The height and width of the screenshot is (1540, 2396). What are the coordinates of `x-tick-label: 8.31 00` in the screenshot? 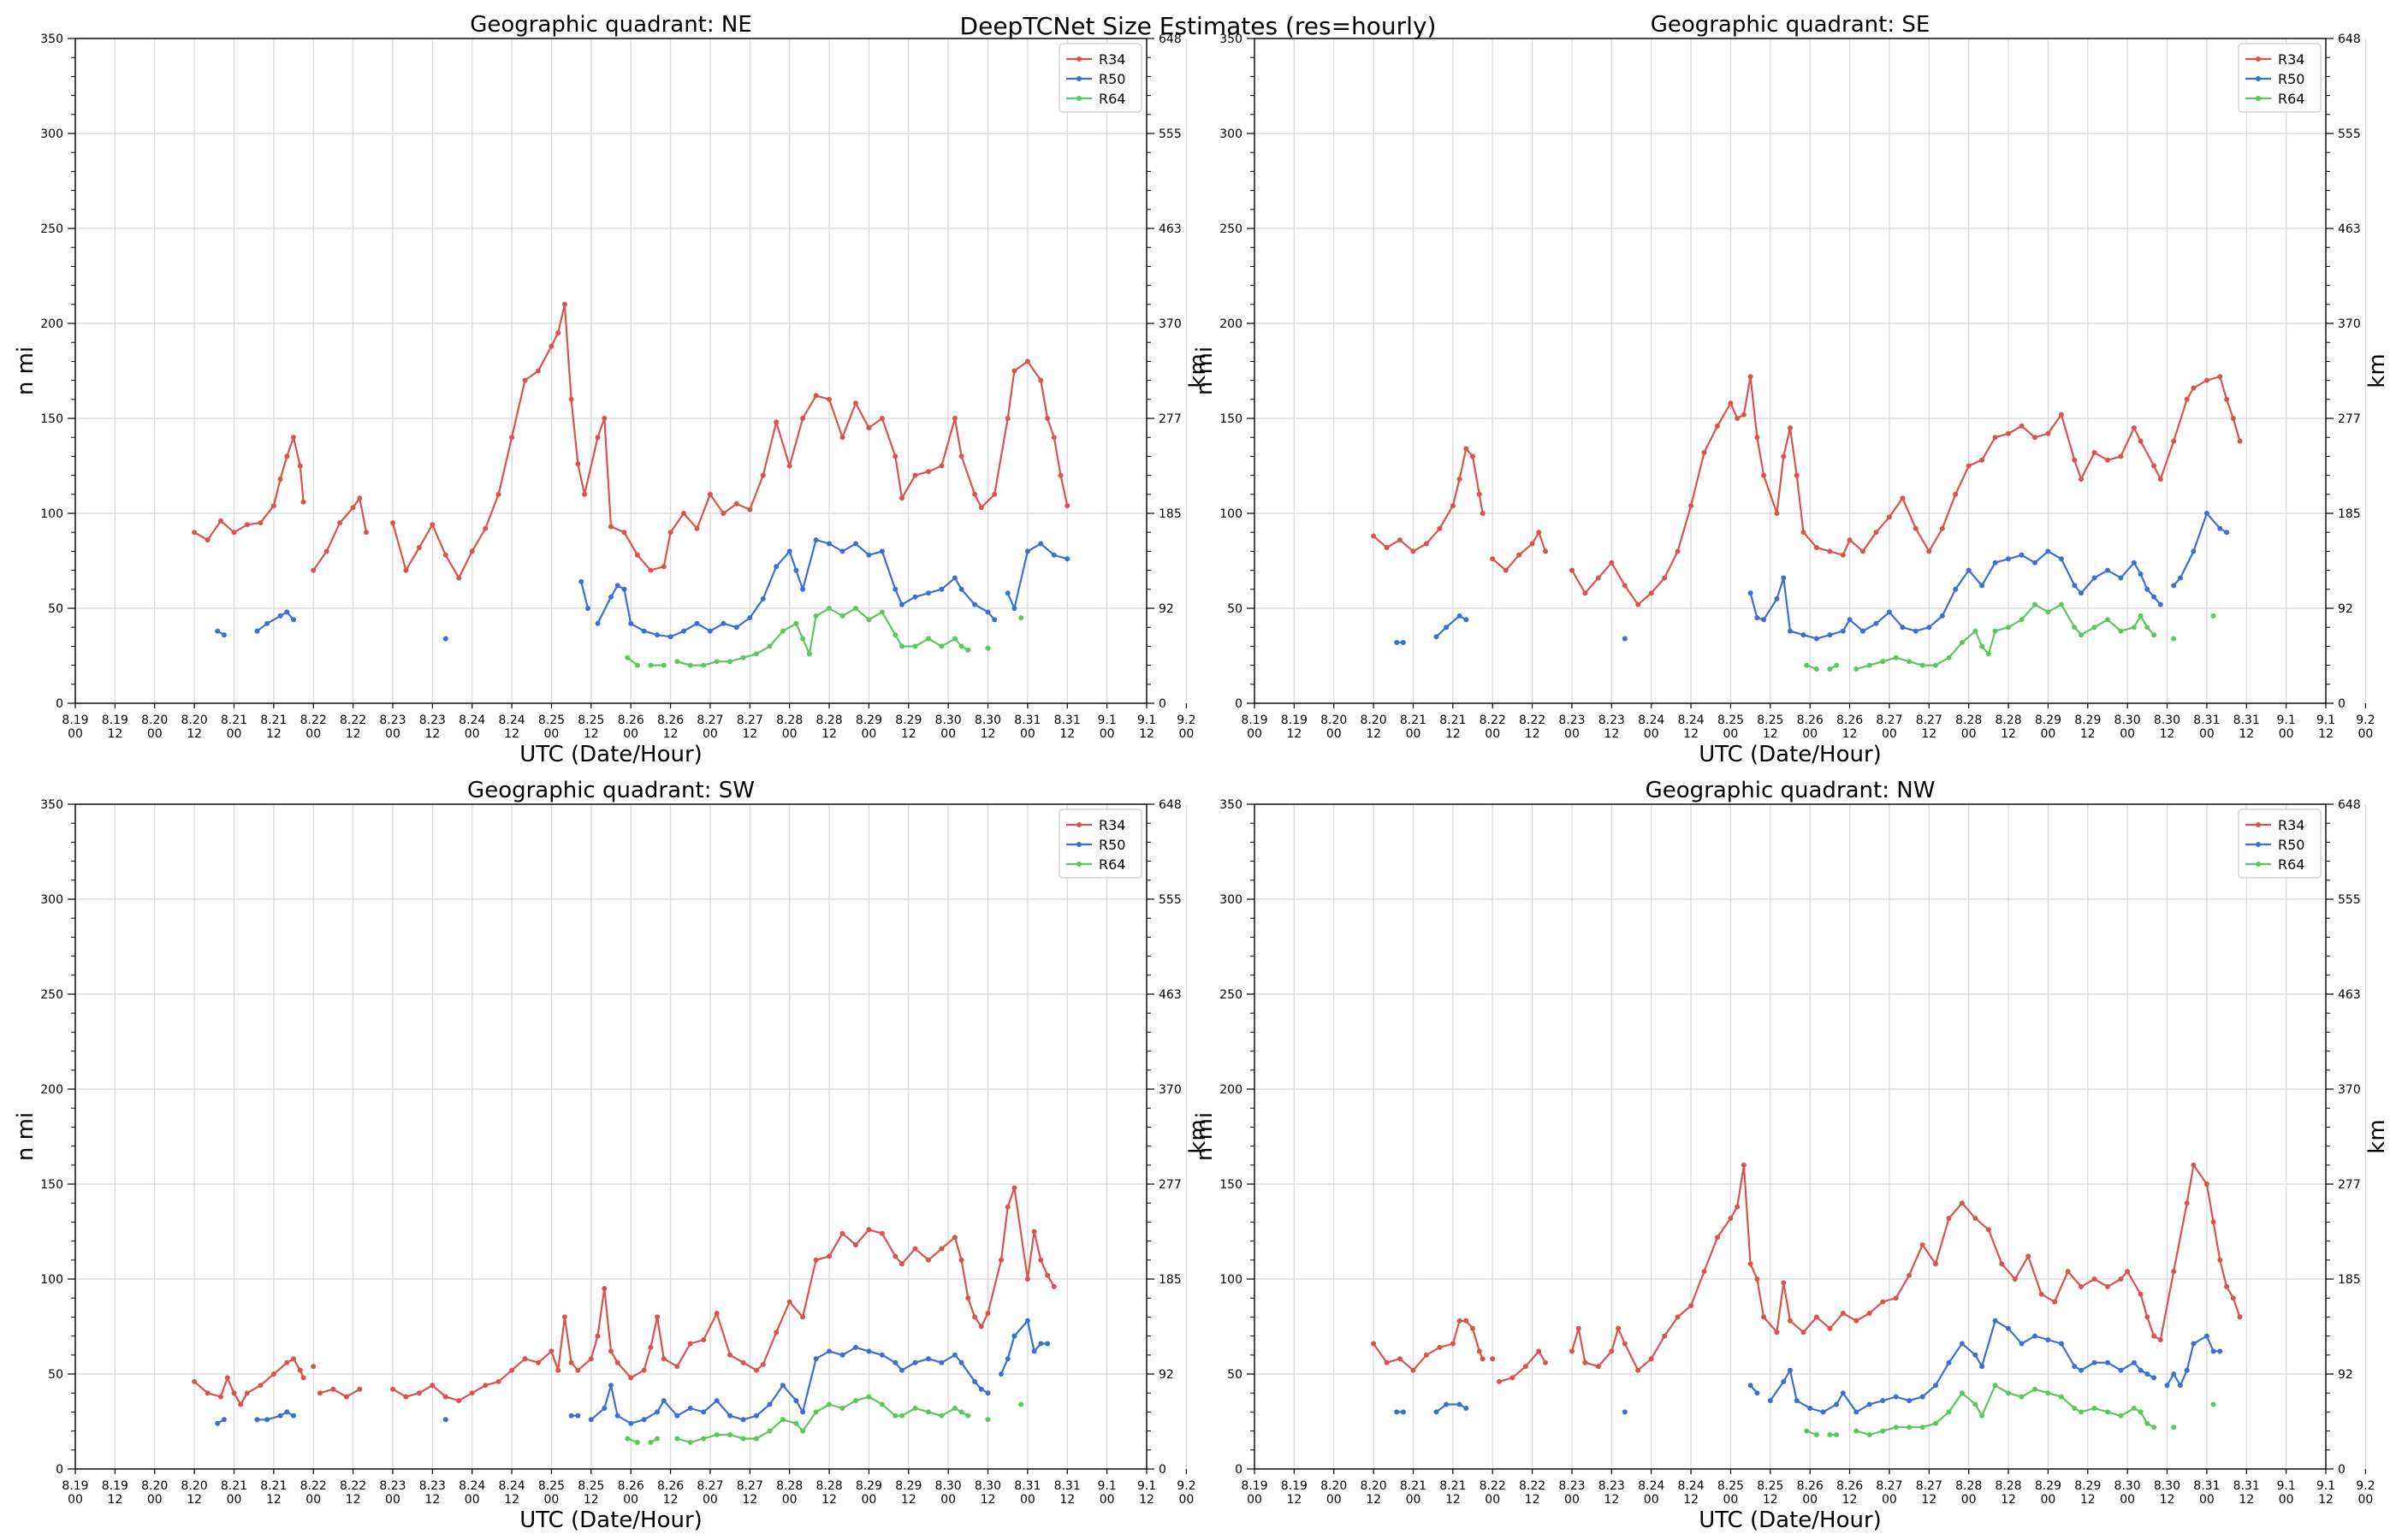 It's located at (2206, 727).